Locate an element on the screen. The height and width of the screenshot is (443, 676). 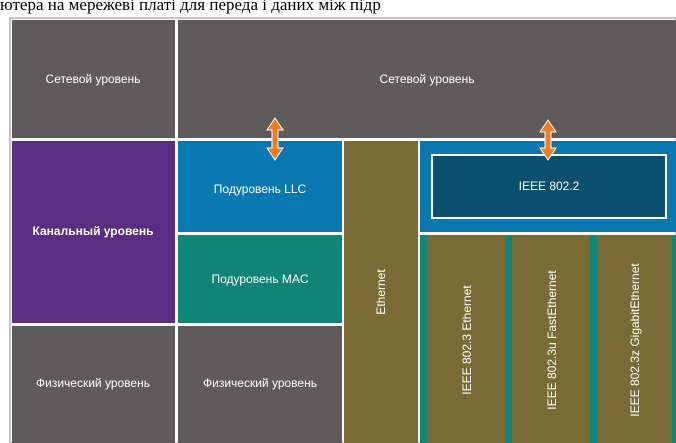
standard: IEEE 802.3z GigabitEthernet is located at coordinates (635, 340).